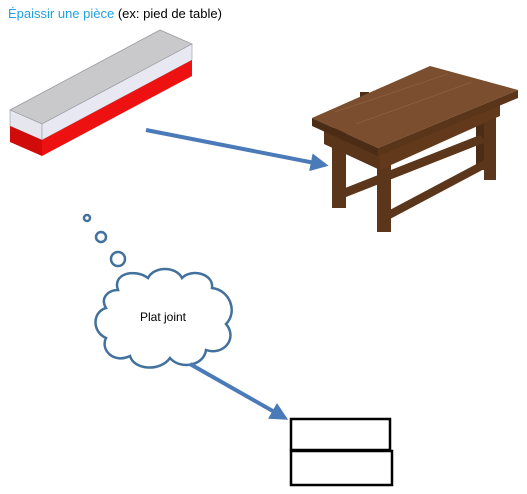 The width and height of the screenshot is (527, 494). What do you see at coordinates (101, 92) in the screenshot?
I see `piece-bar-icon` at bounding box center [101, 92].